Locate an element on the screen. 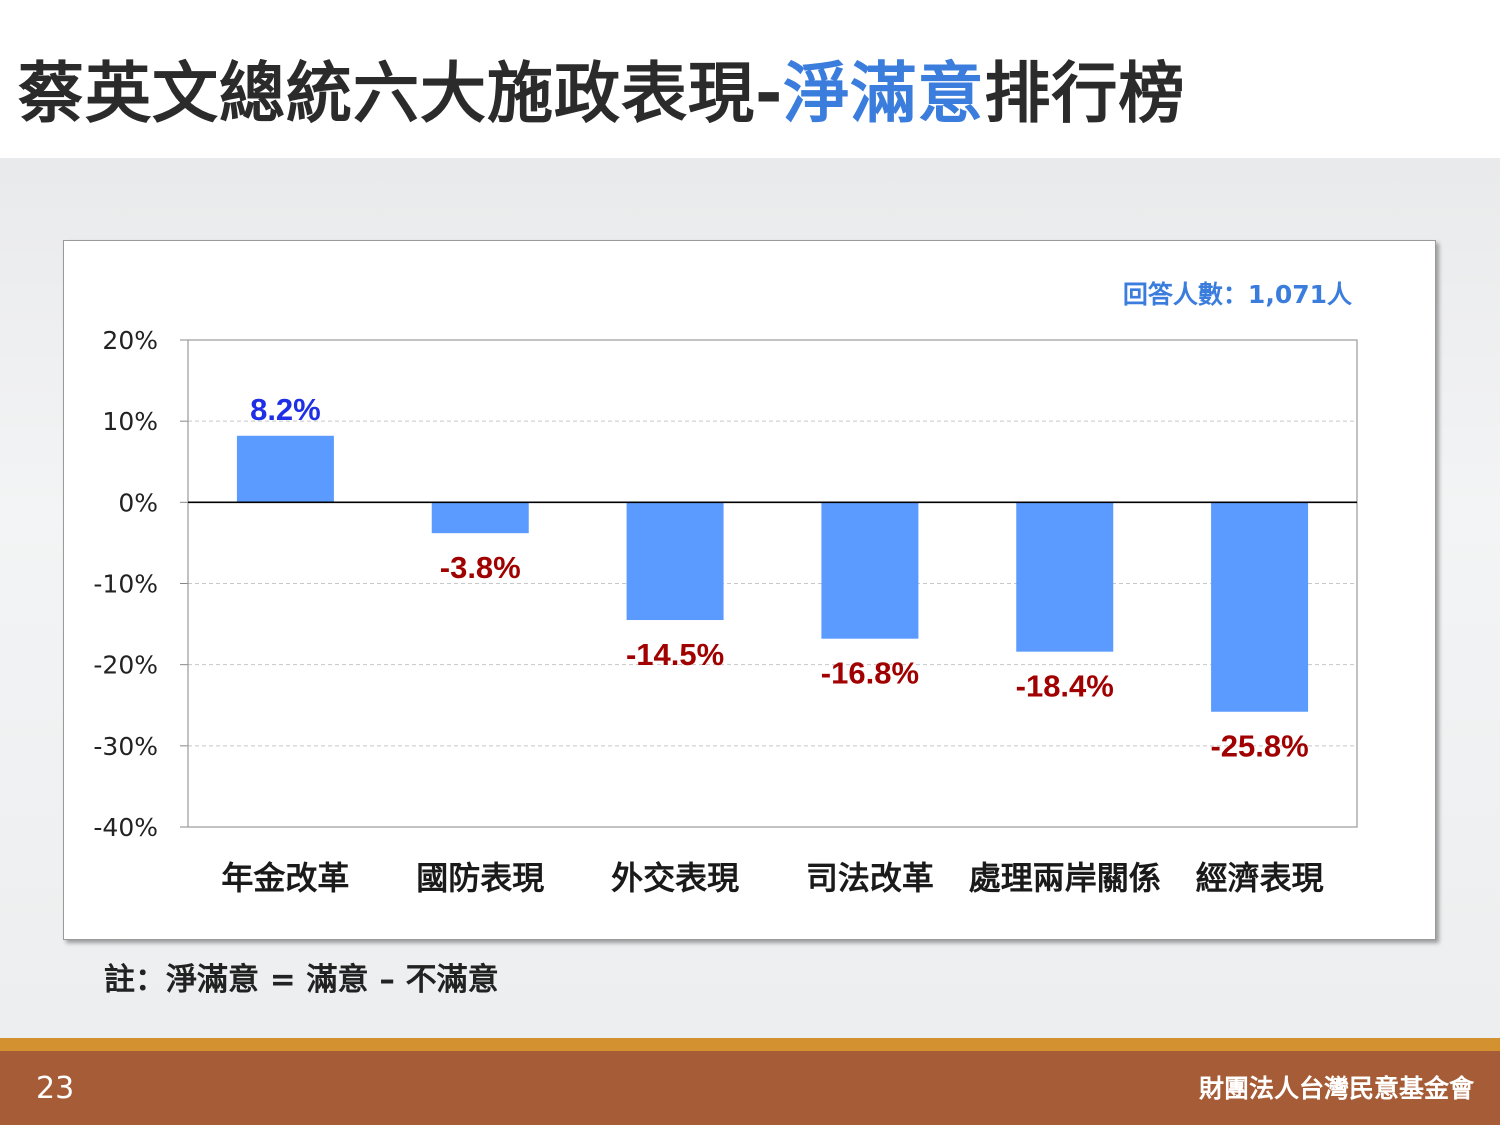 This screenshot has height=1125, width=1500. y-tick-label: -20% is located at coordinates (125, 665).